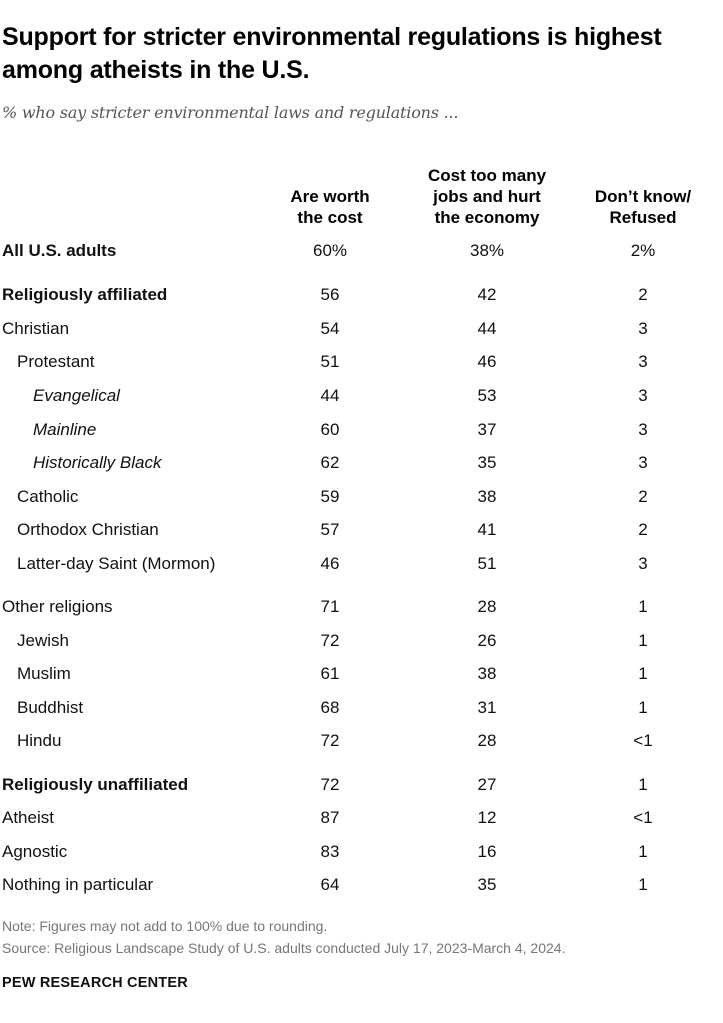  I want to click on table-row: Agnostic 83 16 1, so click(361, 858).